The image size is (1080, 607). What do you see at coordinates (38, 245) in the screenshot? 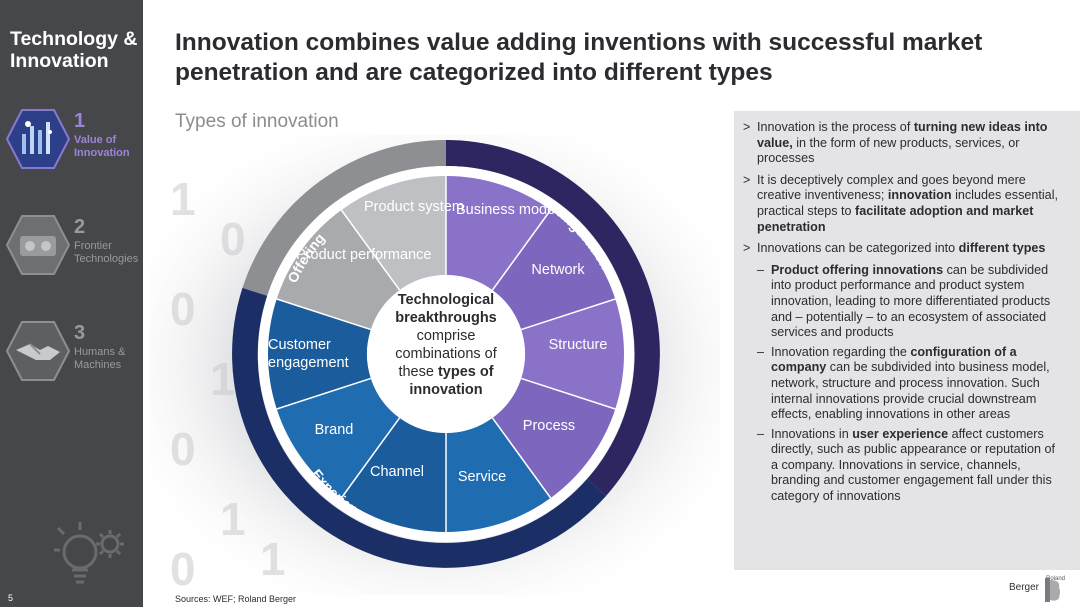
I see `frontier-technologies-icon` at bounding box center [38, 245].